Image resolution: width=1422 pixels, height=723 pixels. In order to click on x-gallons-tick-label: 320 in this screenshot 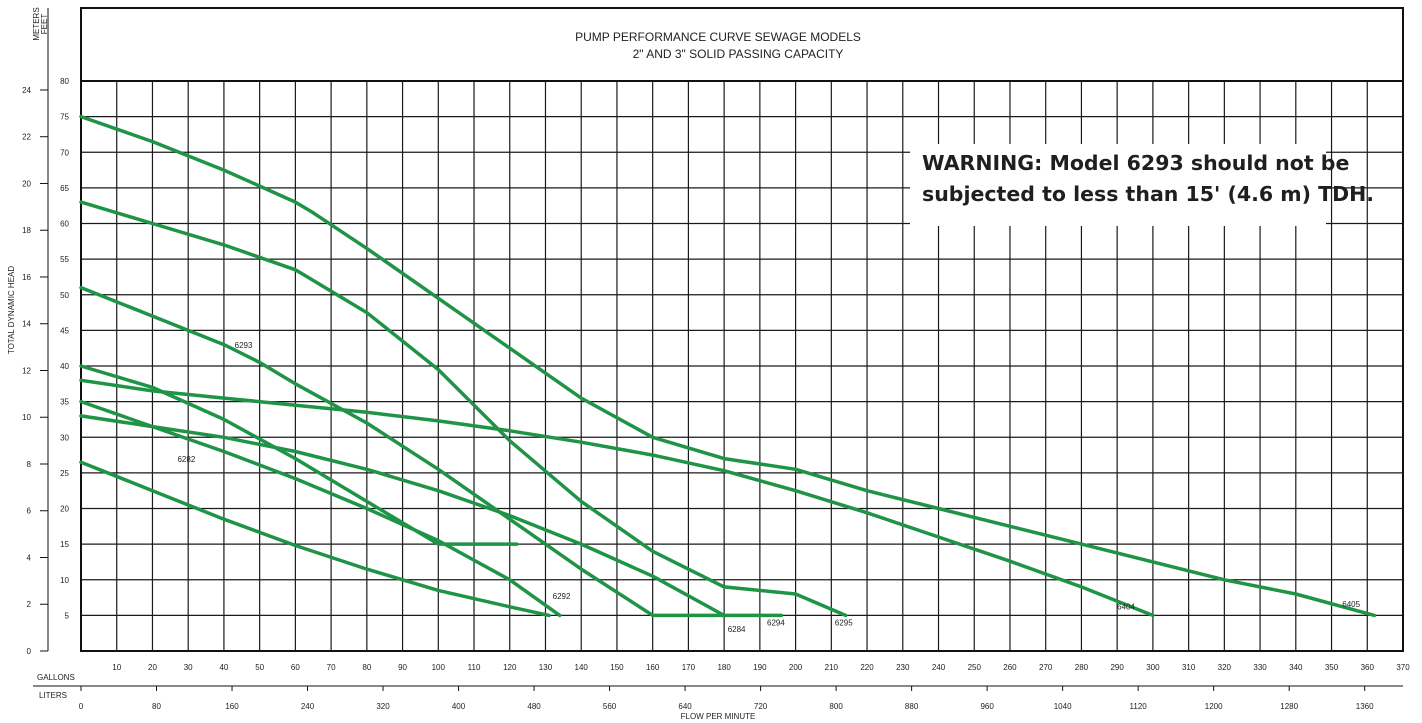, I will do `click(1225, 667)`.